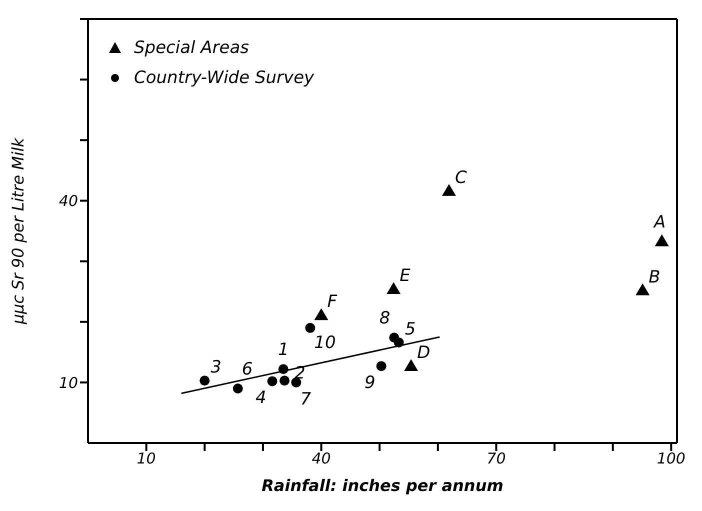 This screenshot has width=702, height=511. Describe the element at coordinates (332, 302) in the screenshot. I see `annotation: F` at that location.